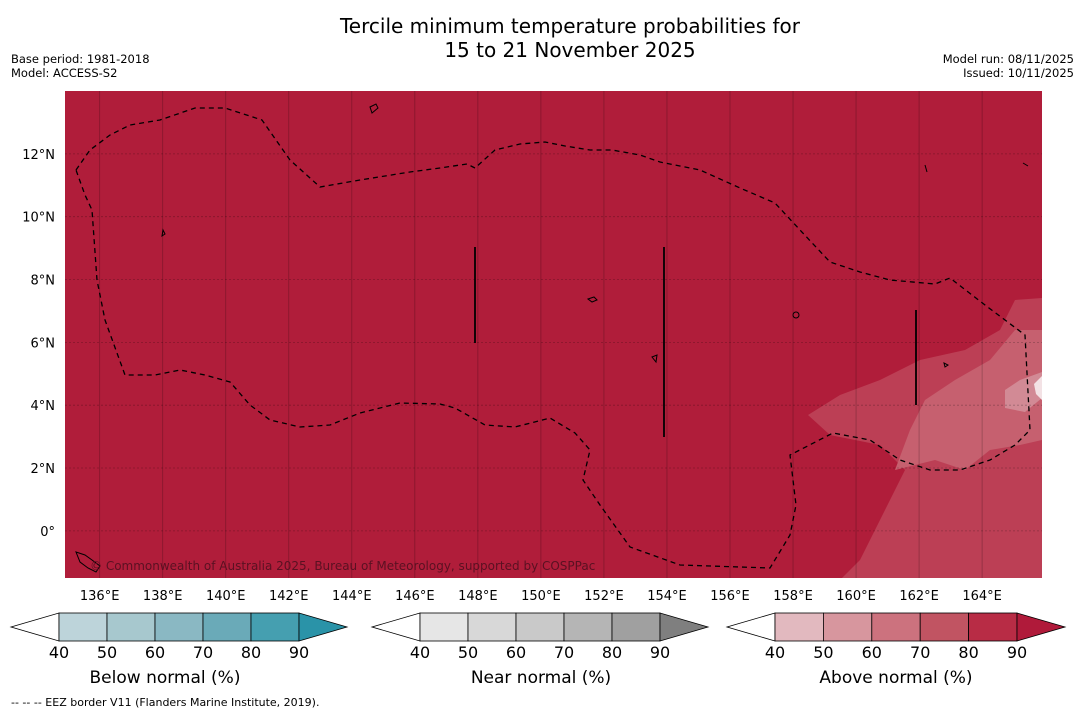  What do you see at coordinates (1008, 59) in the screenshot?
I see `model-run: Model run: 08/11/2025` at bounding box center [1008, 59].